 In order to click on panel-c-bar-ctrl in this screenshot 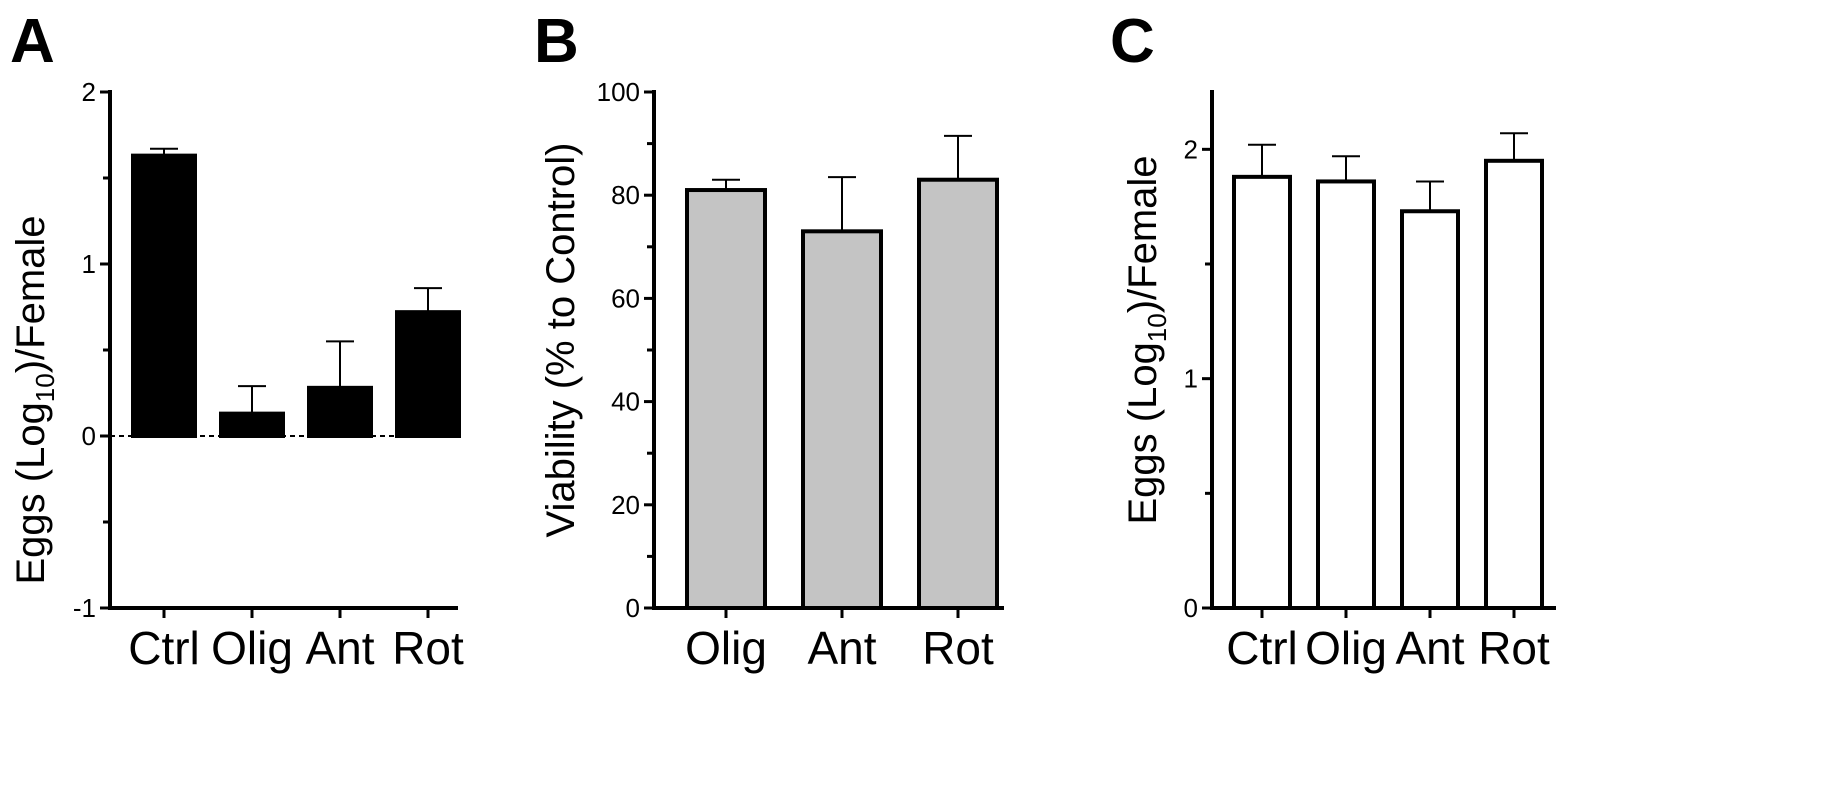, I will do `click(1262, 392)`.